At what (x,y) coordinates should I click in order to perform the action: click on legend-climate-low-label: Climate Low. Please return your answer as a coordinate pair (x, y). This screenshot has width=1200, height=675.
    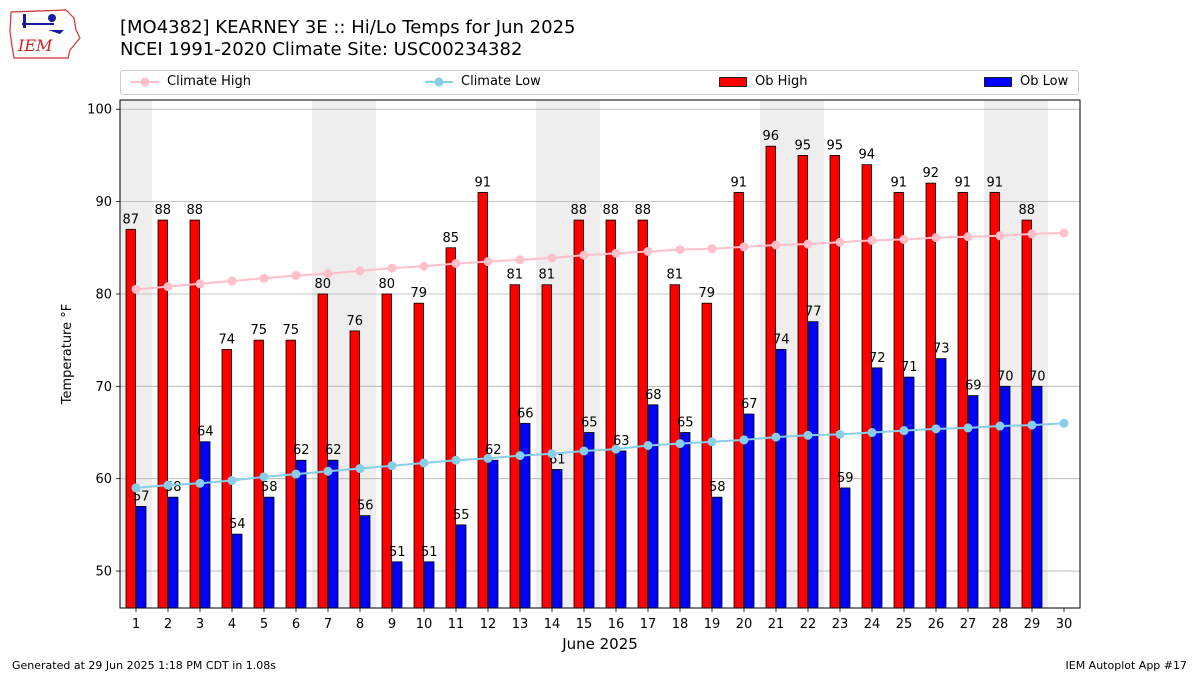
    Looking at the image, I should click on (501, 81).